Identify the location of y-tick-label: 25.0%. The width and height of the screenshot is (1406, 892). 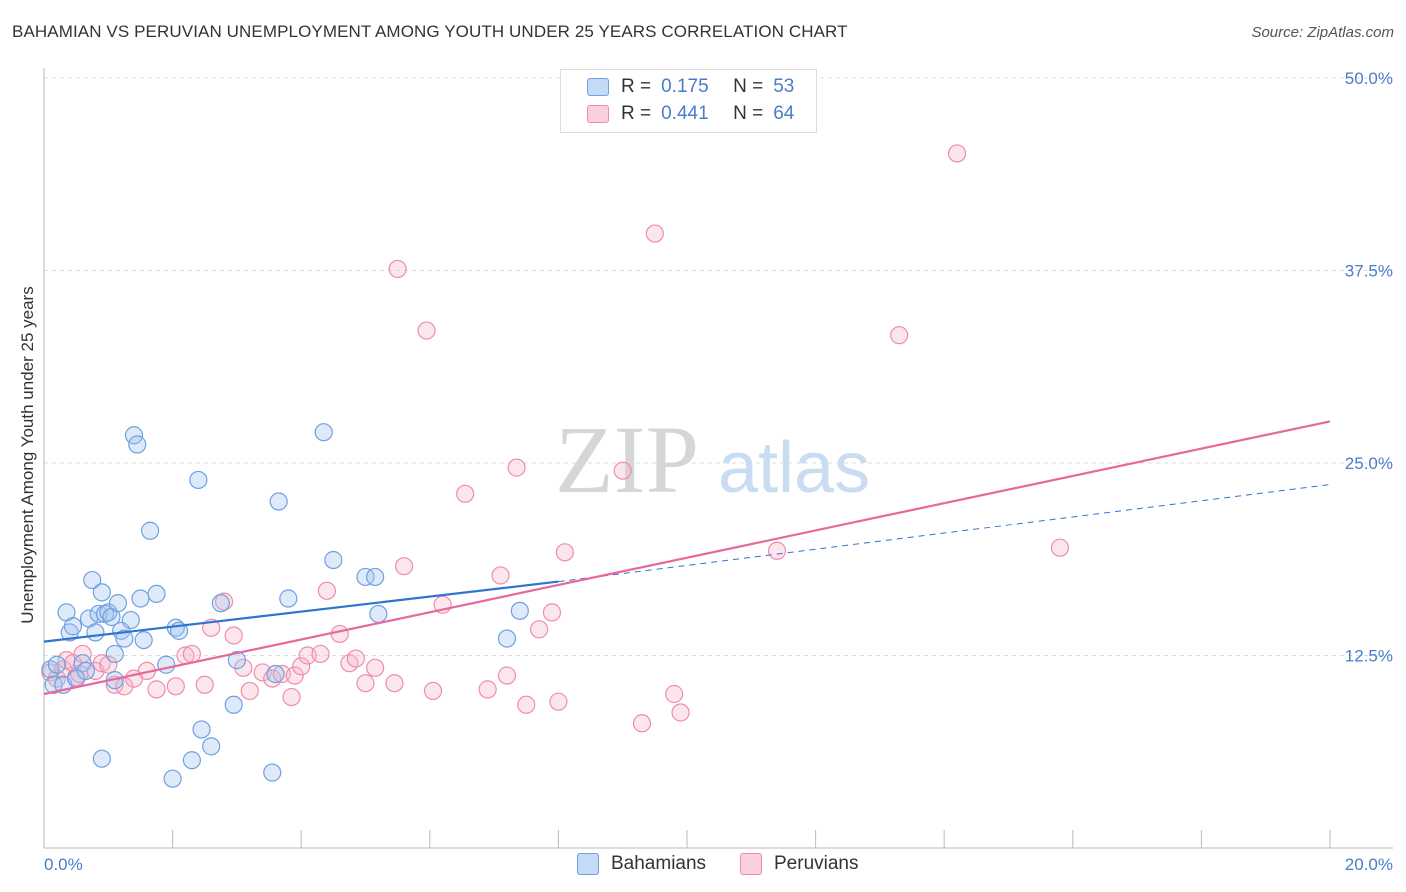
(1369, 463).